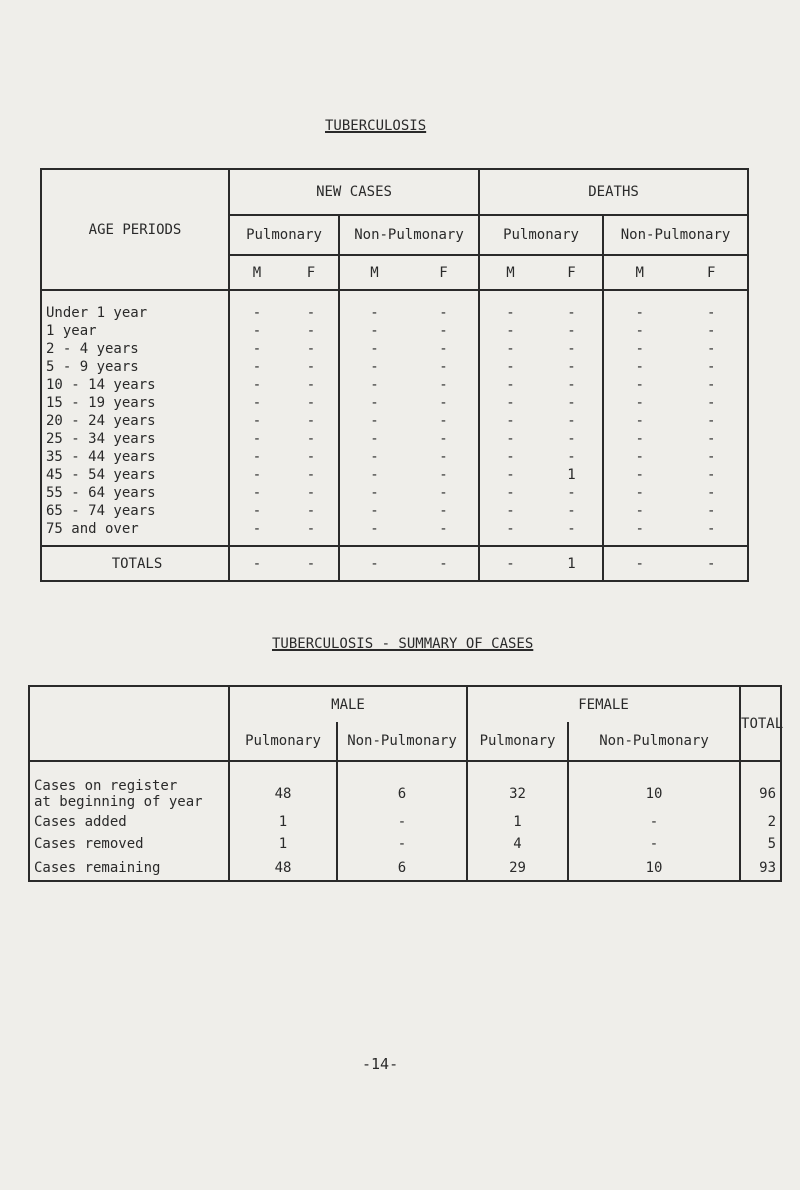 This screenshot has height=1190, width=800. I want to click on pair: -1, so click(541, 475).